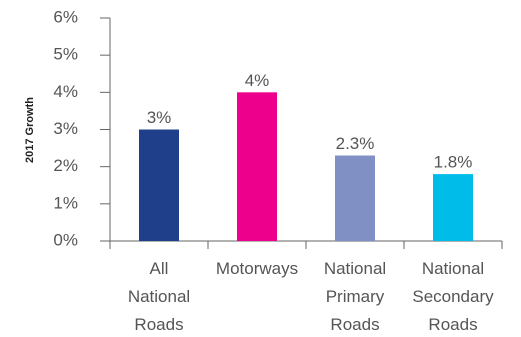  I want to click on x-tick-label: All National Roads, so click(159, 296).